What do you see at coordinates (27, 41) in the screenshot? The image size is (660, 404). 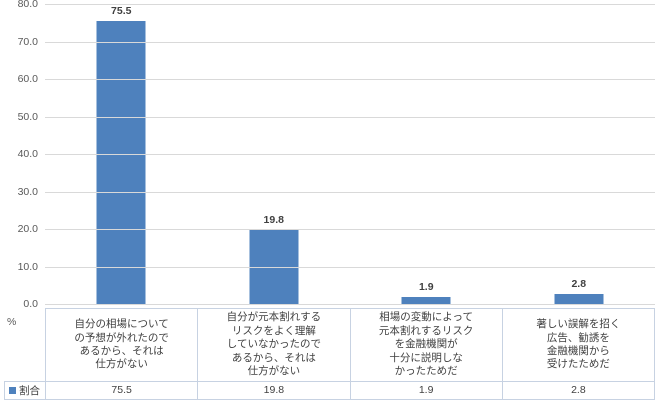 I see `y-tick-label: 70.0` at bounding box center [27, 41].